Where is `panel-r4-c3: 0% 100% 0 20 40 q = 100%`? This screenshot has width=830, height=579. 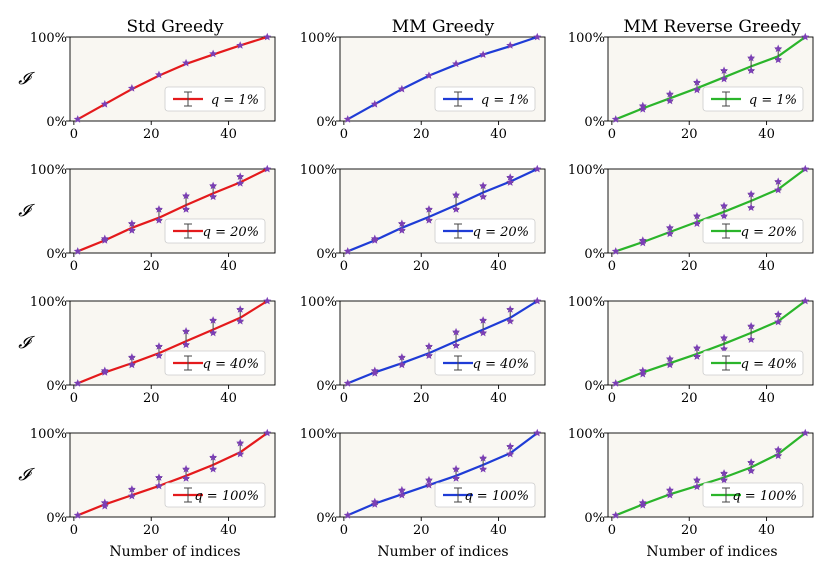
panel-r4-c3: 0% 100% 0 20 40 q = 100% is located at coordinates (691, 482).